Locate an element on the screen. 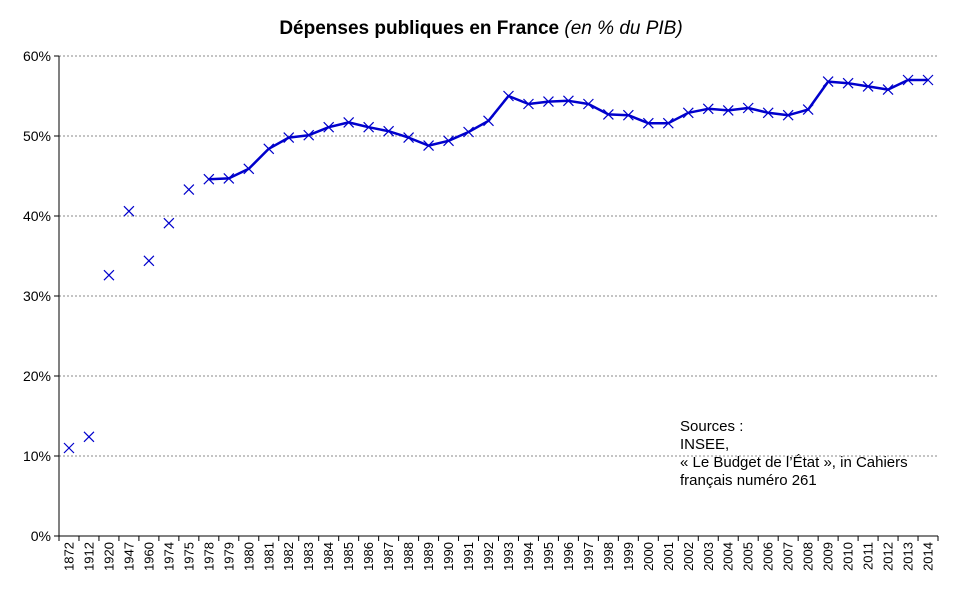  x-tick-label: 1996 is located at coordinates (568, 556).